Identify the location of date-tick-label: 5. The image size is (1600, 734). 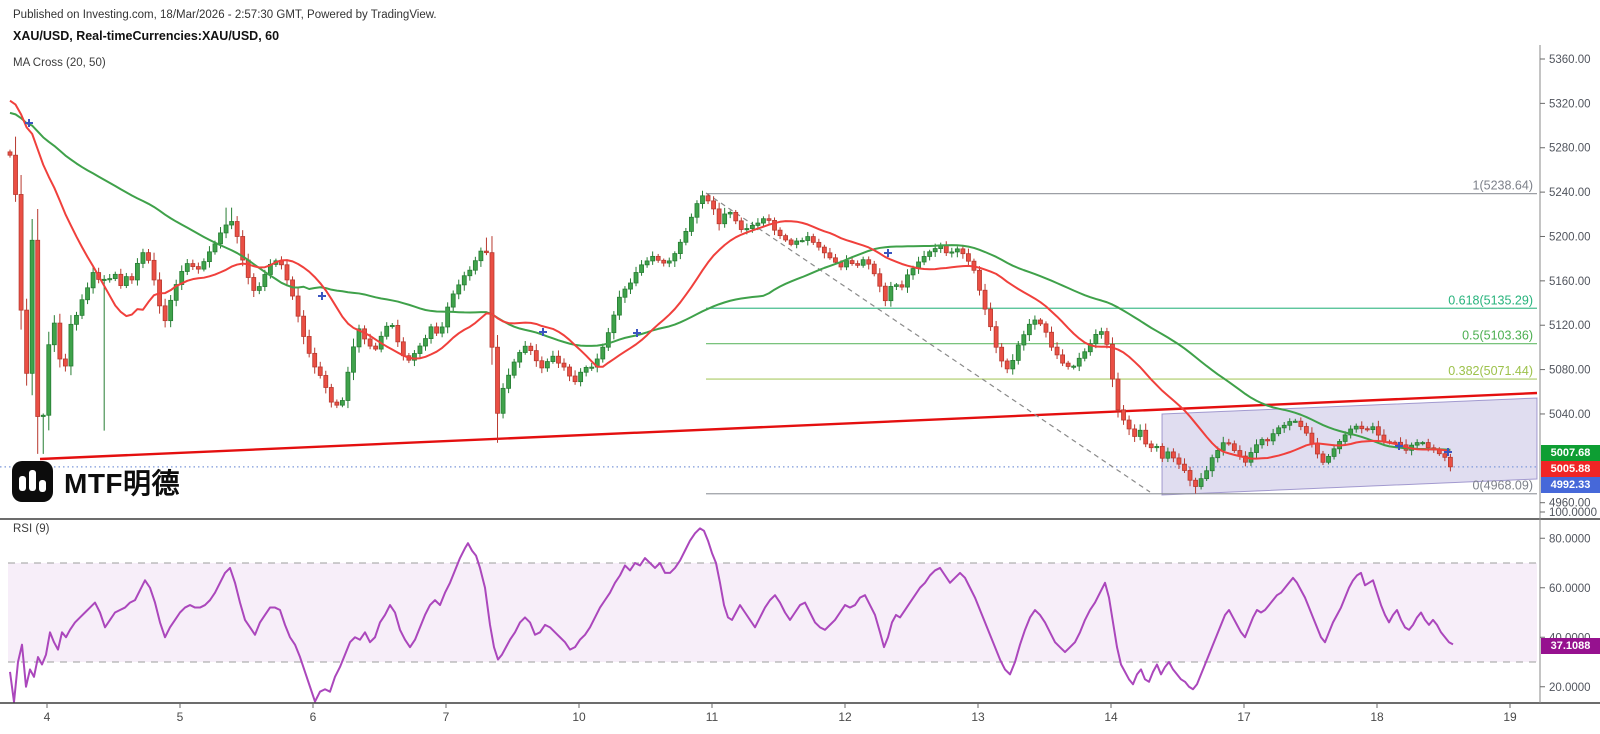
(180, 717).